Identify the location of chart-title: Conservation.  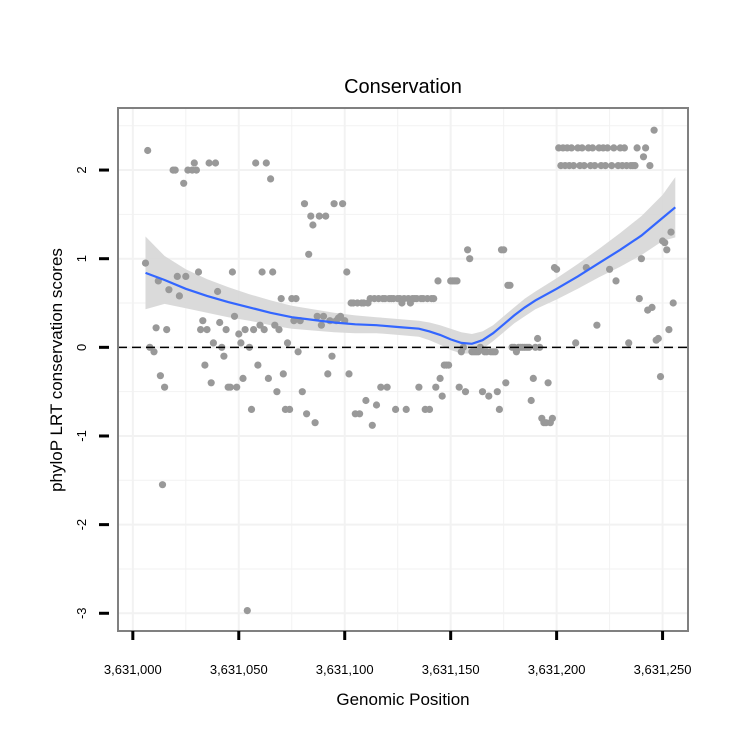
(403, 87).